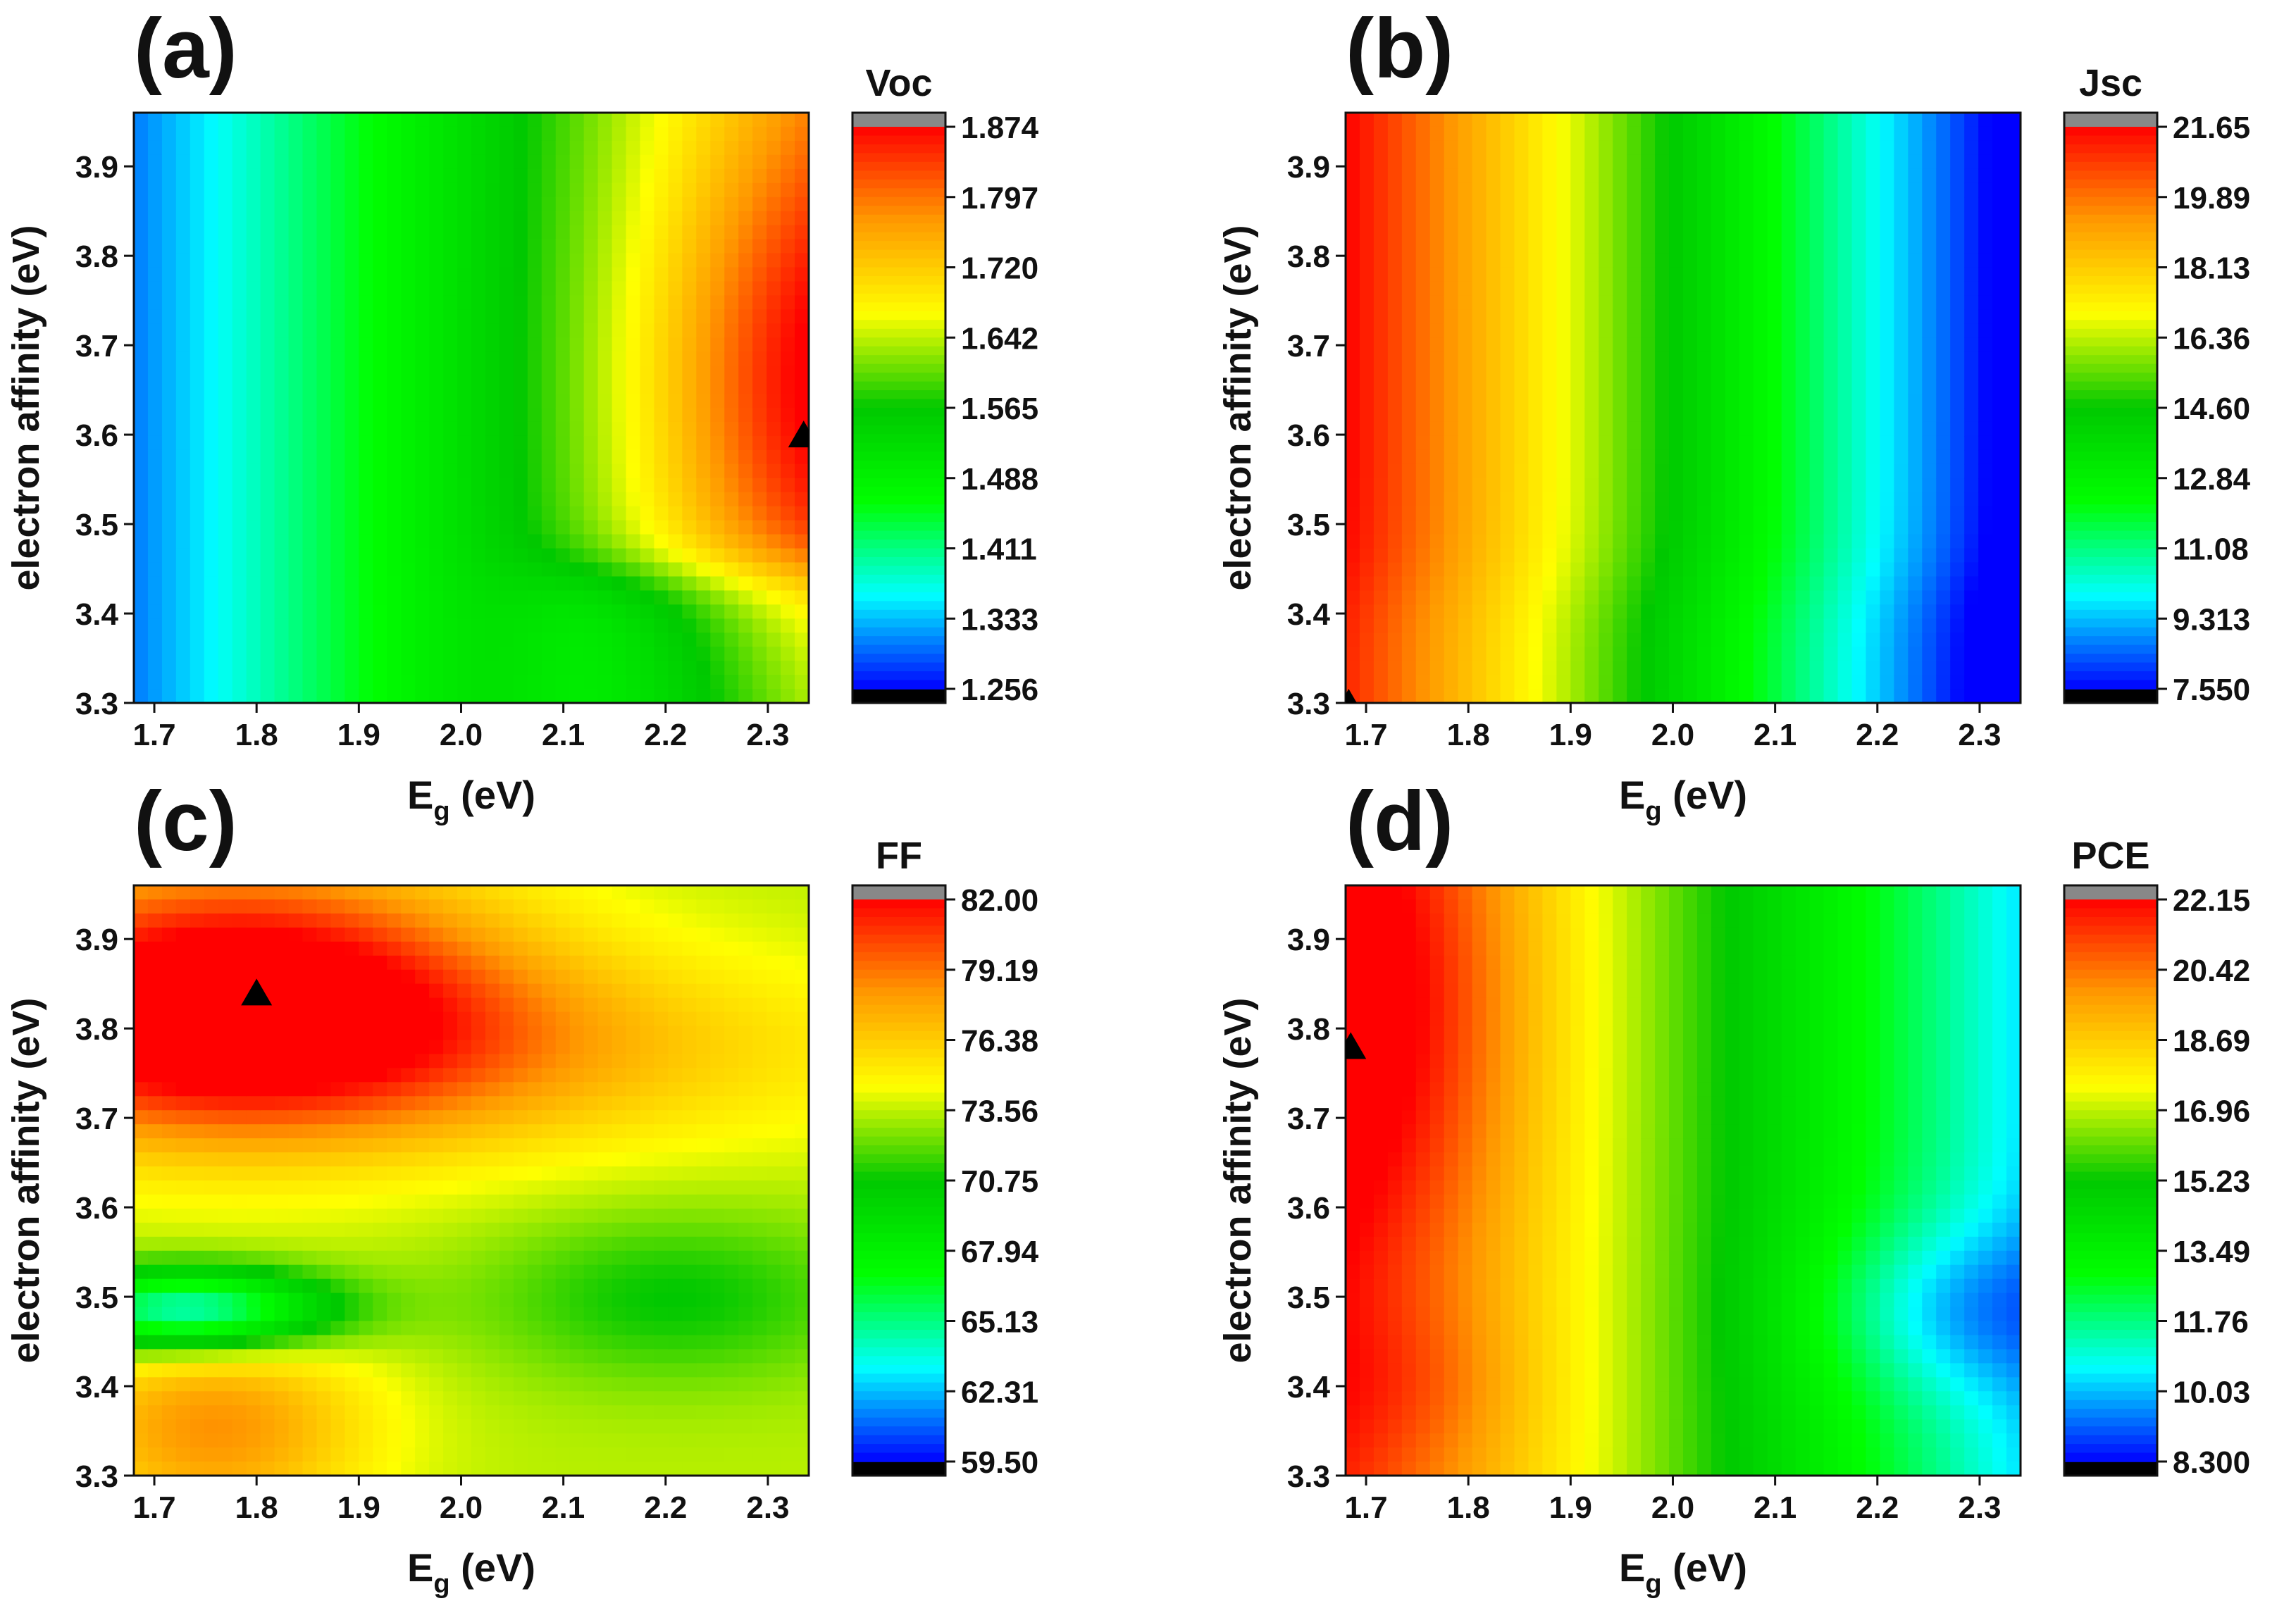 The width and height of the screenshot is (2296, 1620). I want to click on x-tick-label: 2.0, so click(1673, 735).